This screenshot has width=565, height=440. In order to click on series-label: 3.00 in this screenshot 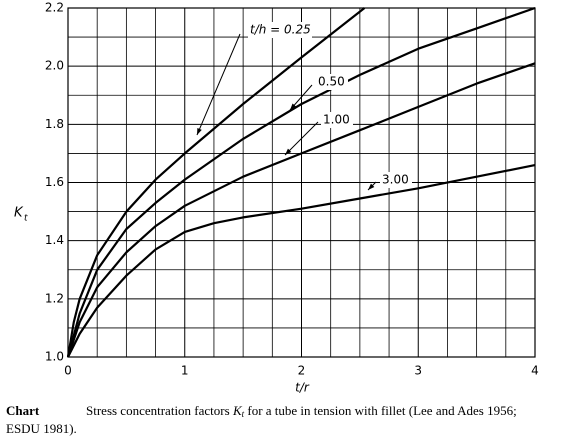, I will do `click(395, 180)`.